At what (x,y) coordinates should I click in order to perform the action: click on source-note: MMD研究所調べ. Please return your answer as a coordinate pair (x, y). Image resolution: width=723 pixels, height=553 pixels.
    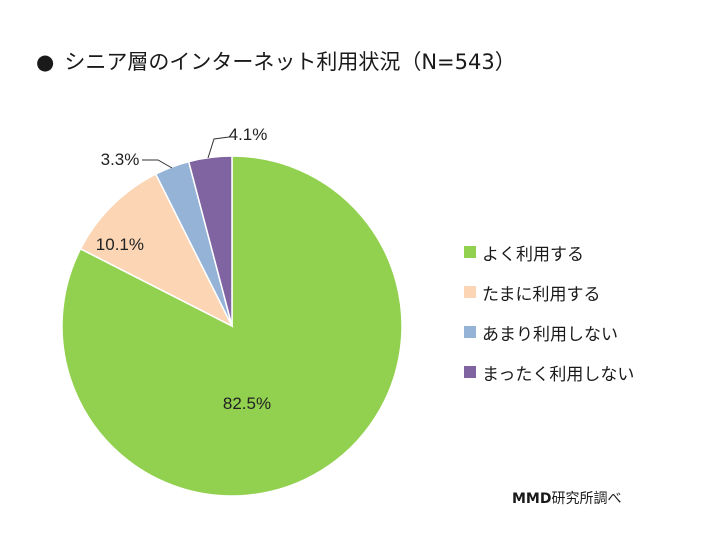
    Looking at the image, I should click on (566, 498).